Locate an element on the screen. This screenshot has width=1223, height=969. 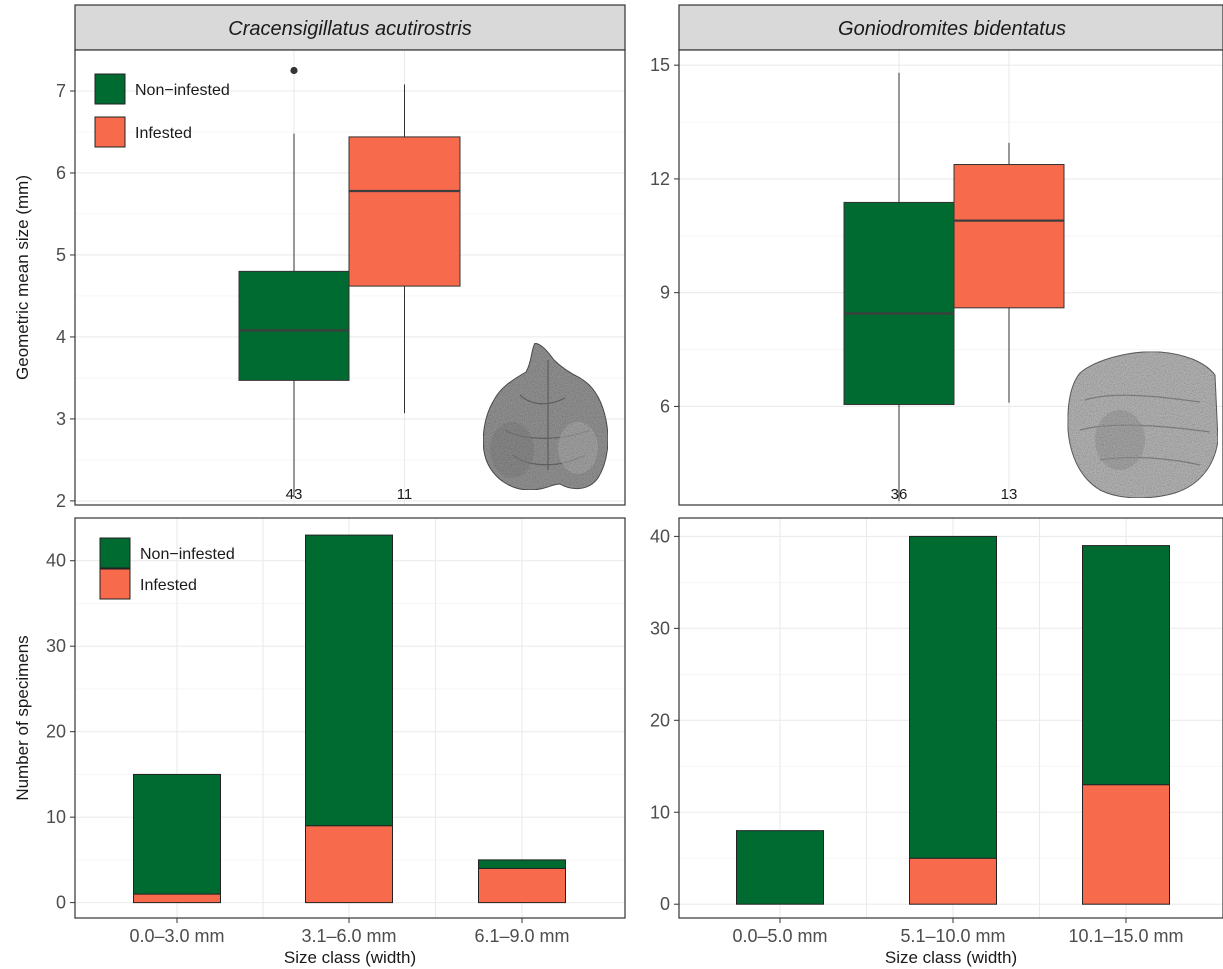
x-tick-label: 5.1–10.0 mm is located at coordinates (952, 936).